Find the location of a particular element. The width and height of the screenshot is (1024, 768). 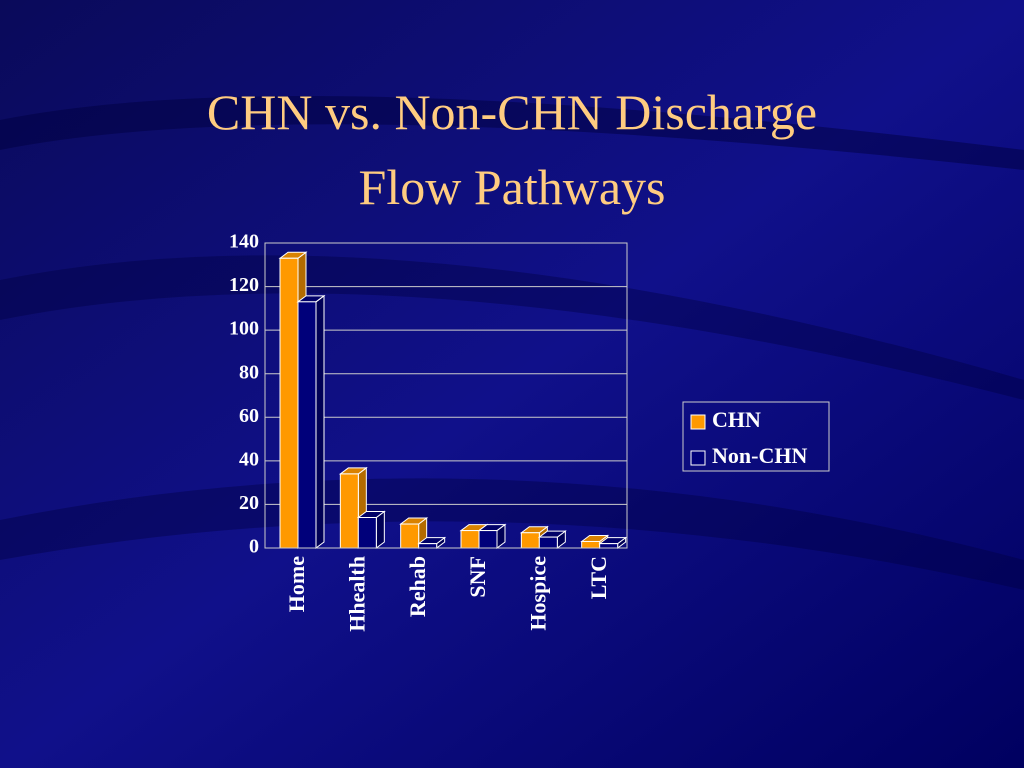

y-tick-label: 140 is located at coordinates (244, 242).